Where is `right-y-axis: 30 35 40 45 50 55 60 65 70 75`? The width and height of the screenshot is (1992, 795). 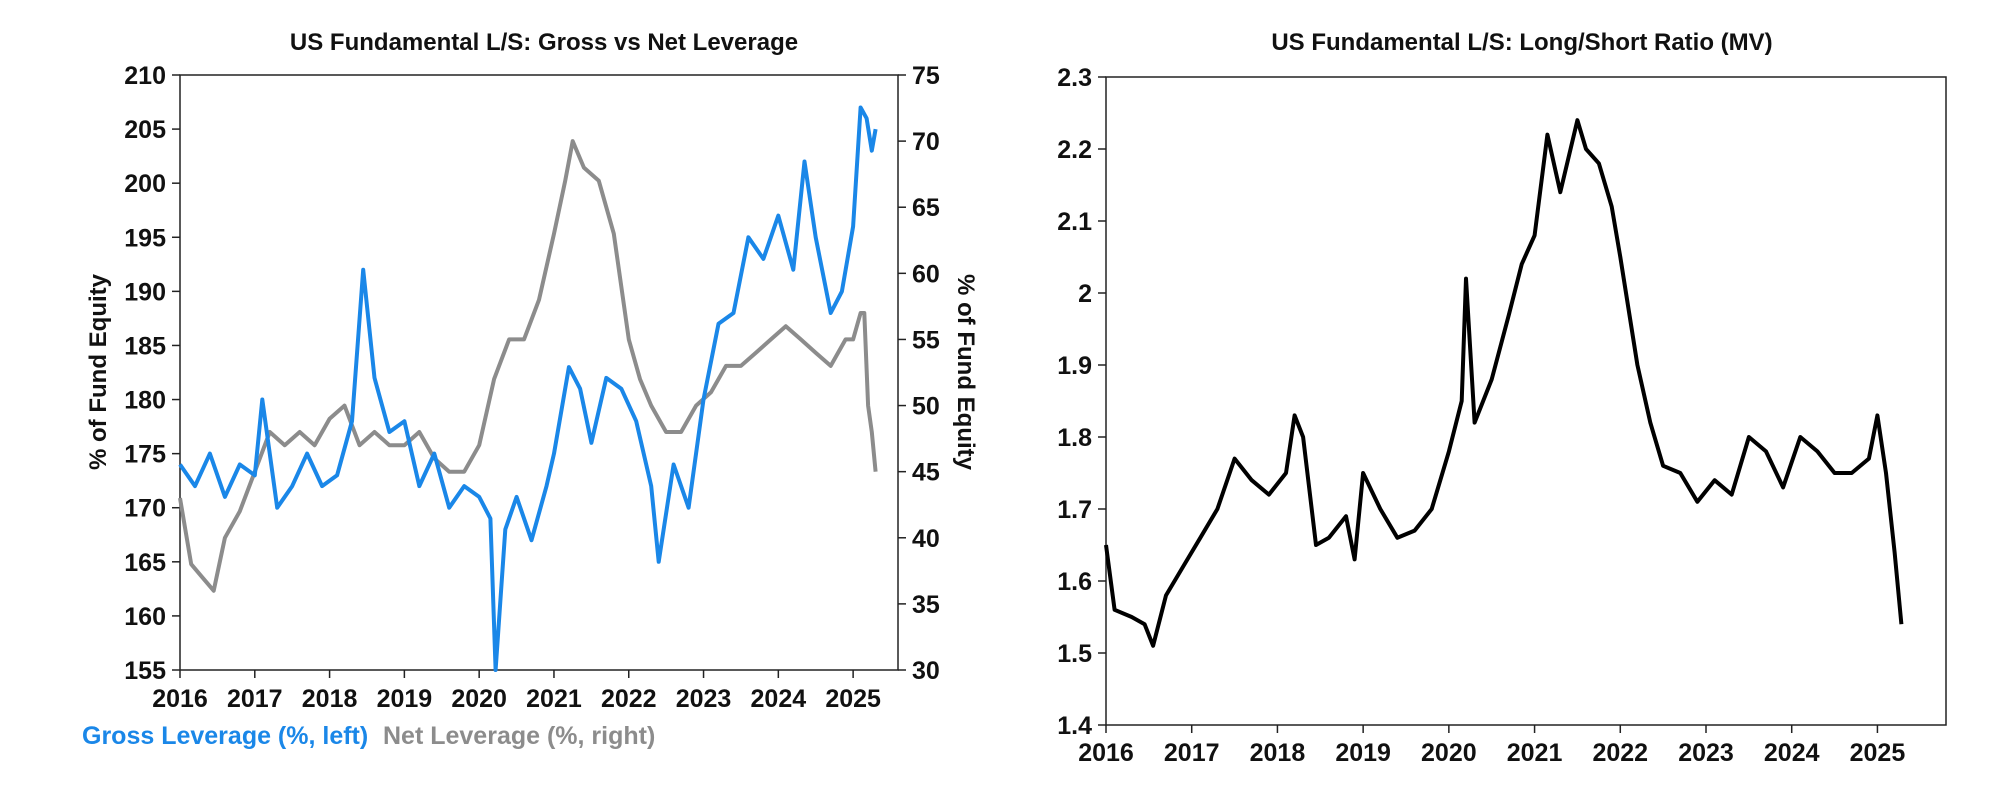 right-y-axis: 30 35 40 45 50 55 60 65 70 75 is located at coordinates (919, 373).